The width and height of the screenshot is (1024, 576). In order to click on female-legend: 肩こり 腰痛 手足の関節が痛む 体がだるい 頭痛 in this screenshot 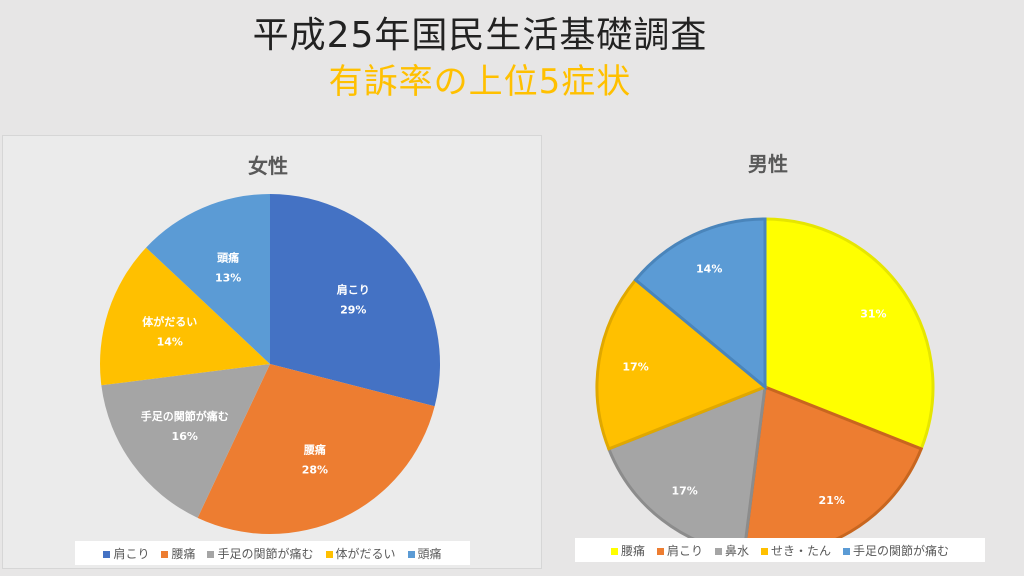, I will do `click(272, 553)`.